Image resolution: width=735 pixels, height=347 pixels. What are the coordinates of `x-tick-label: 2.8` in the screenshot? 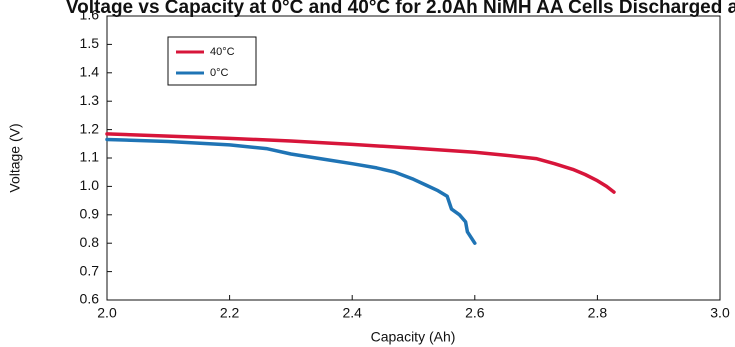 It's located at (598, 313).